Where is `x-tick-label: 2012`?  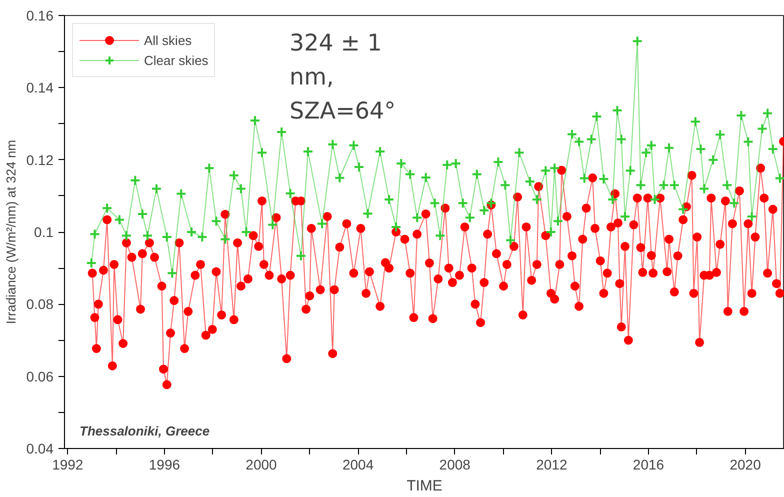
x-tick-label: 2012 is located at coordinates (552, 464).